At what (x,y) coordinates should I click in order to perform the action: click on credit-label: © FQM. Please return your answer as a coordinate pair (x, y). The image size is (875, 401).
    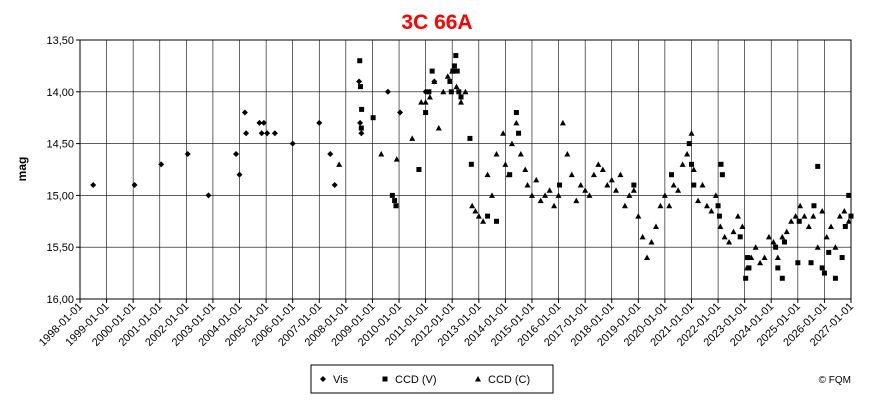
    Looking at the image, I should click on (835, 380).